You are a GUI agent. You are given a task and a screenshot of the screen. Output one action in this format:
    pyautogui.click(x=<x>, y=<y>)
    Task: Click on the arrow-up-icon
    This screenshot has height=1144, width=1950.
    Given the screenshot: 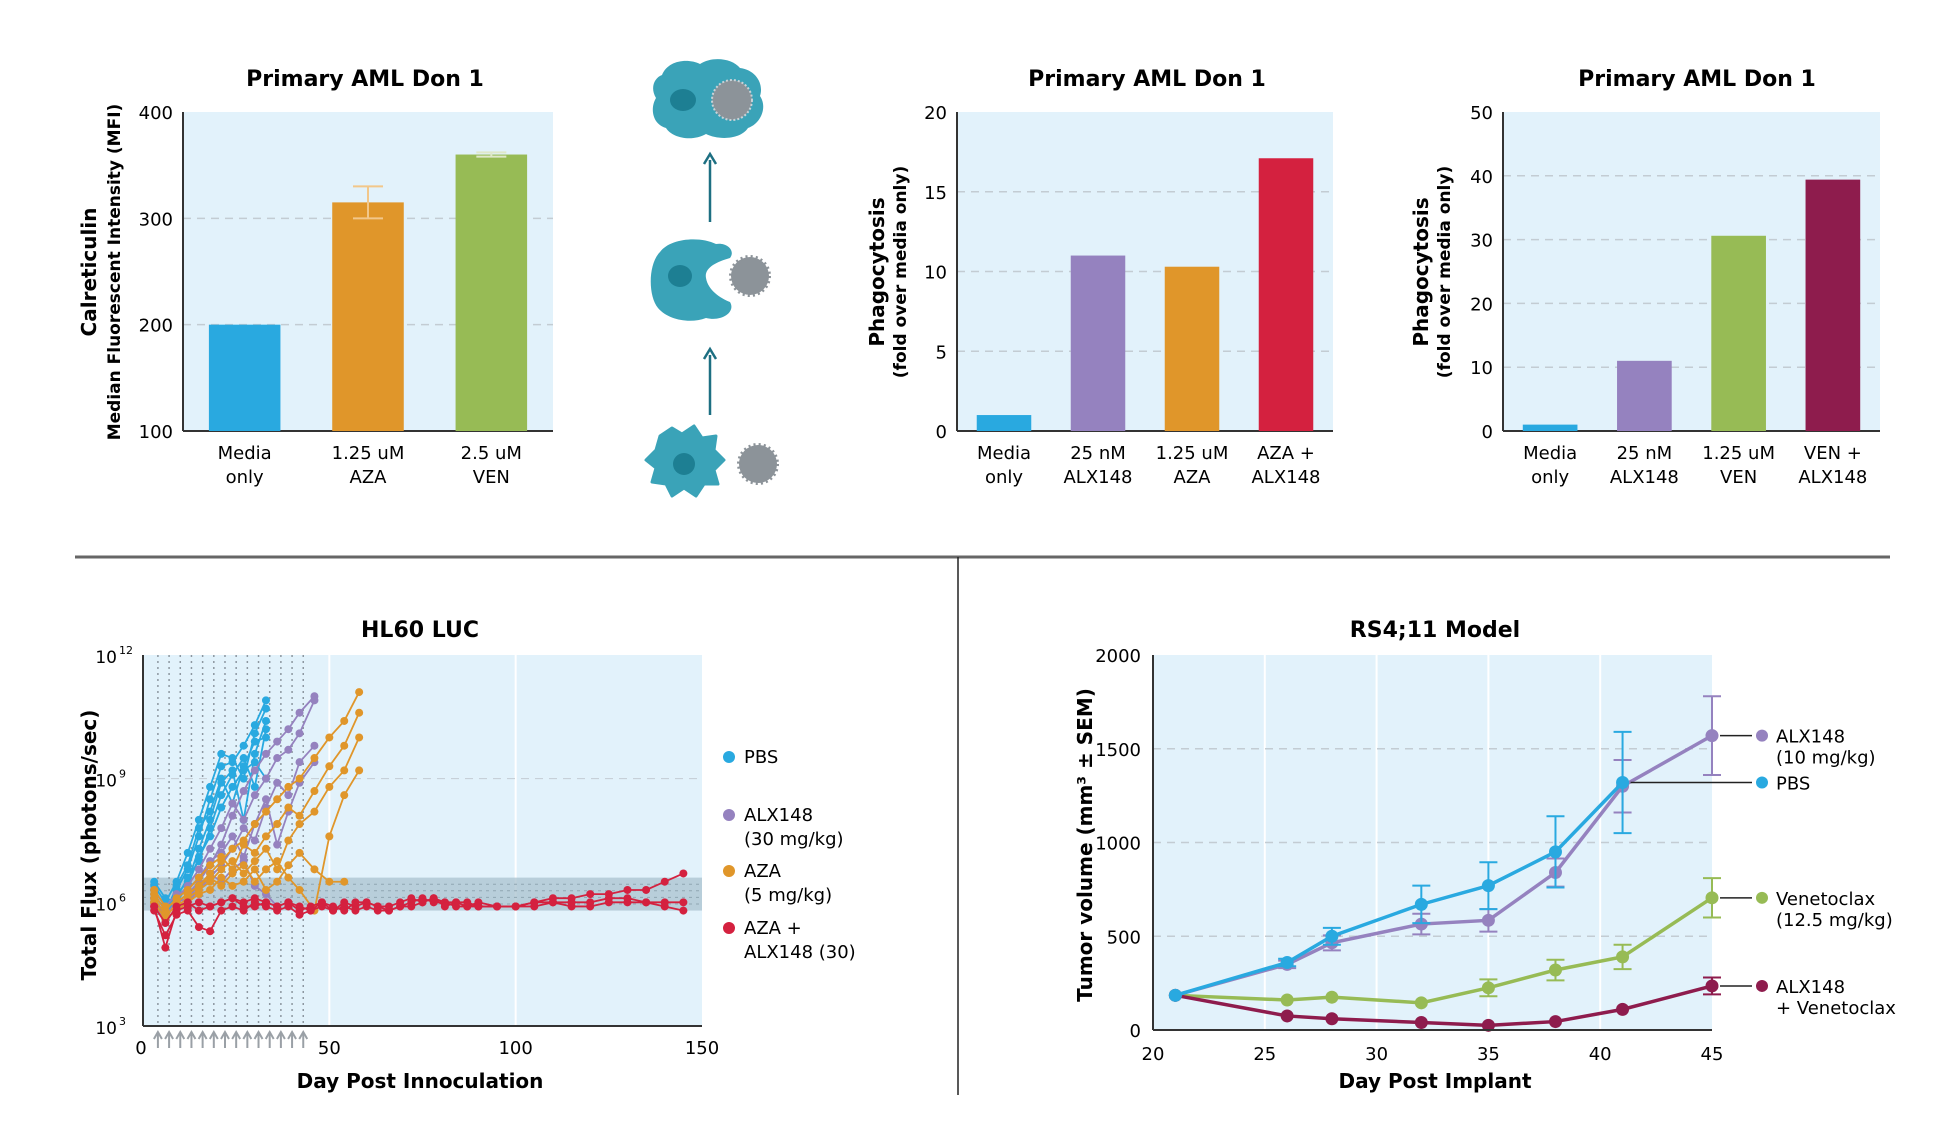 What is the action you would take?
    pyautogui.click(x=710, y=186)
    